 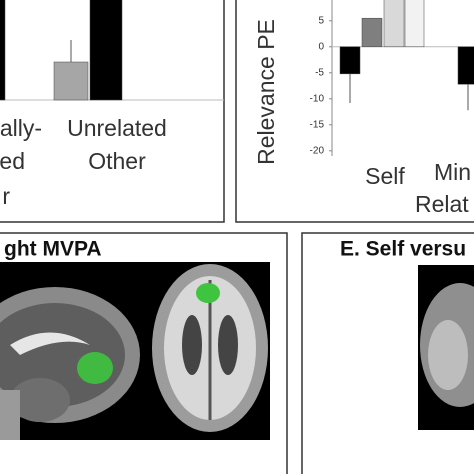 I want to click on x-tick-label: Other, so click(x=117, y=161).